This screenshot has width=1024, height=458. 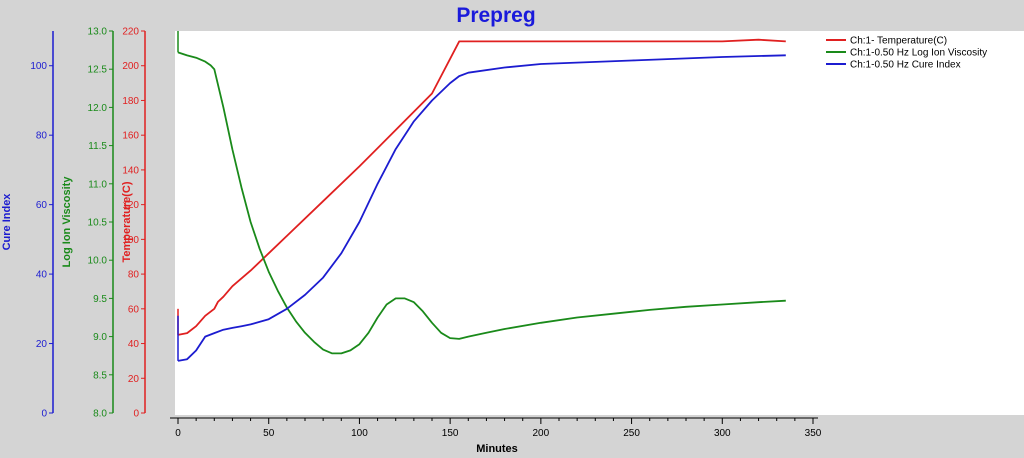 I want to click on x-tick-label: 200, so click(x=541, y=433).